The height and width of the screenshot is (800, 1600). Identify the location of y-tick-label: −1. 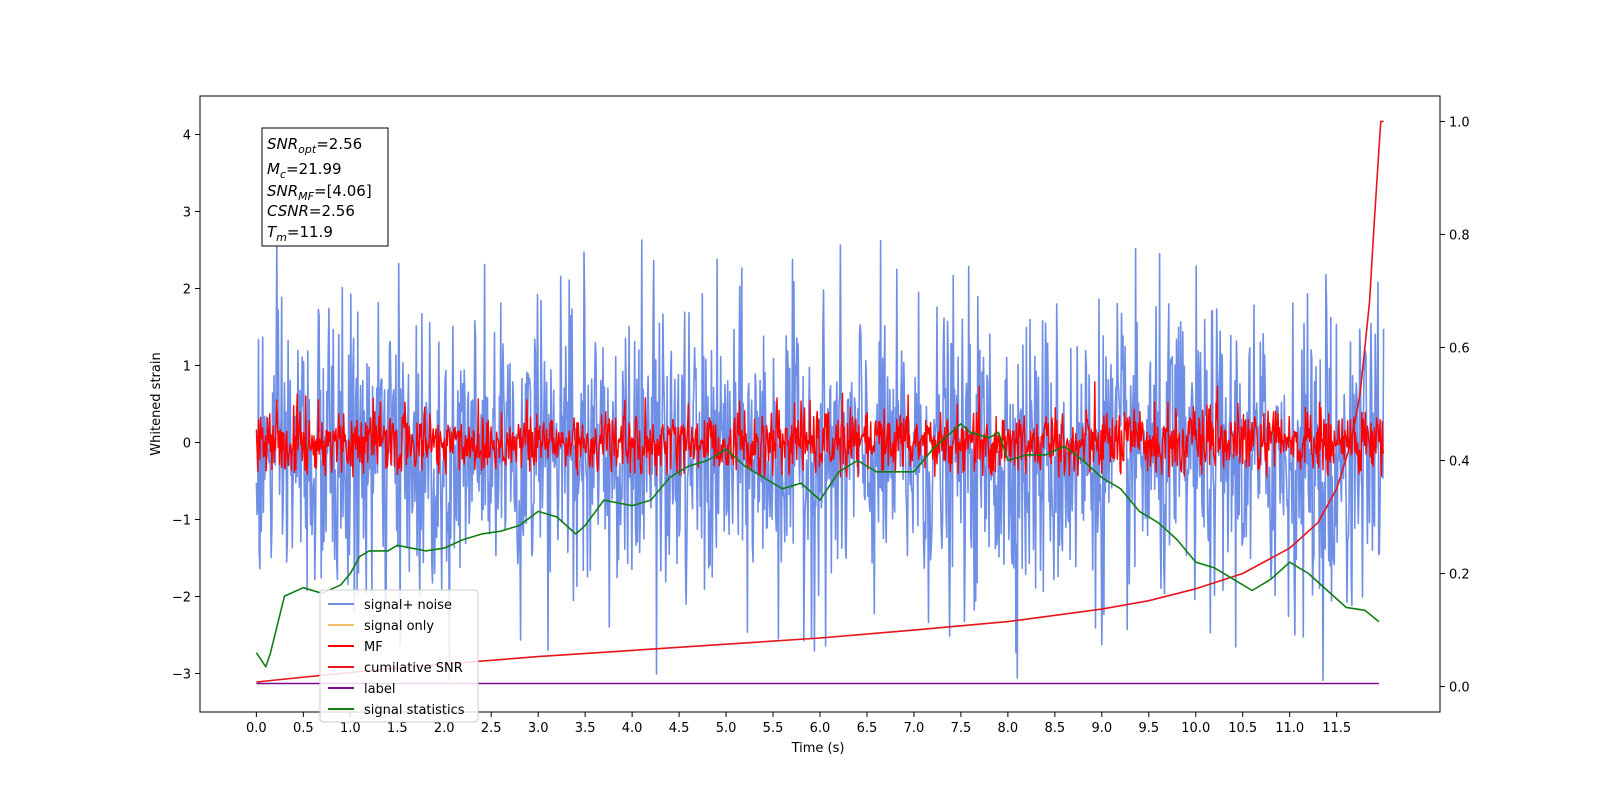
(181, 521).